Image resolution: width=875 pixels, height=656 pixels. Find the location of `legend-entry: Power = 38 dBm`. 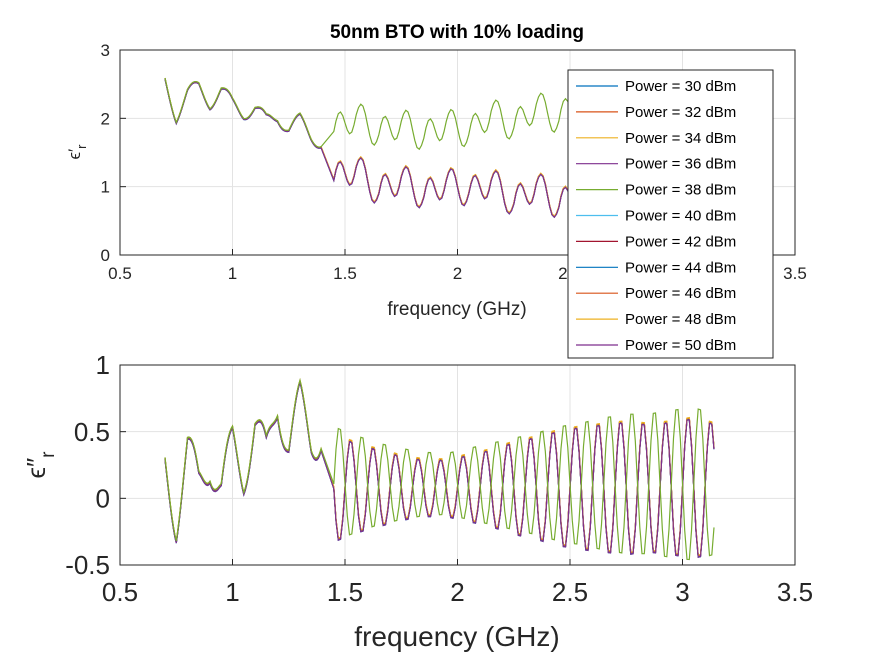

legend-entry: Power = 38 dBm is located at coordinates (680, 190).